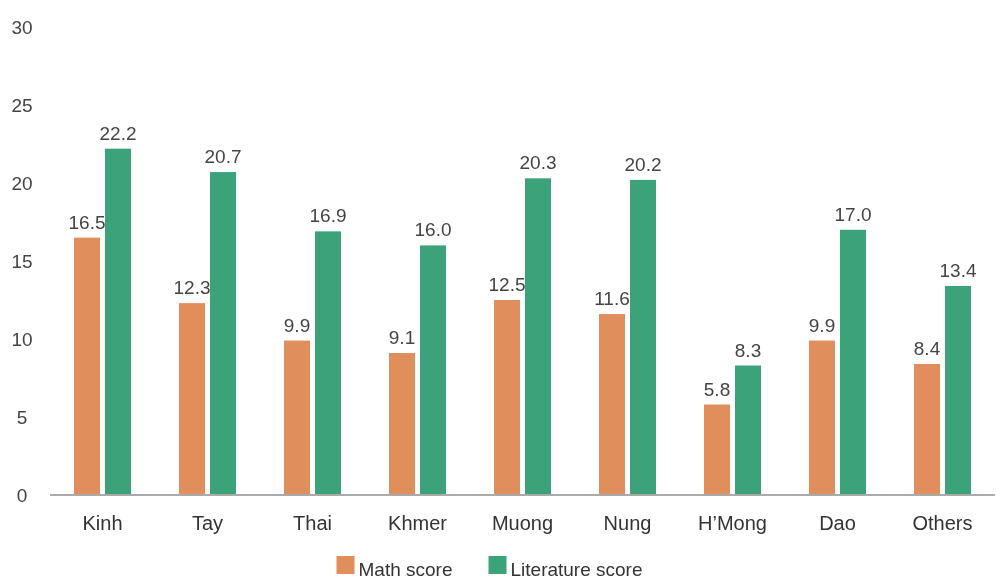  I want to click on y-tick-label: 25, so click(22, 105).